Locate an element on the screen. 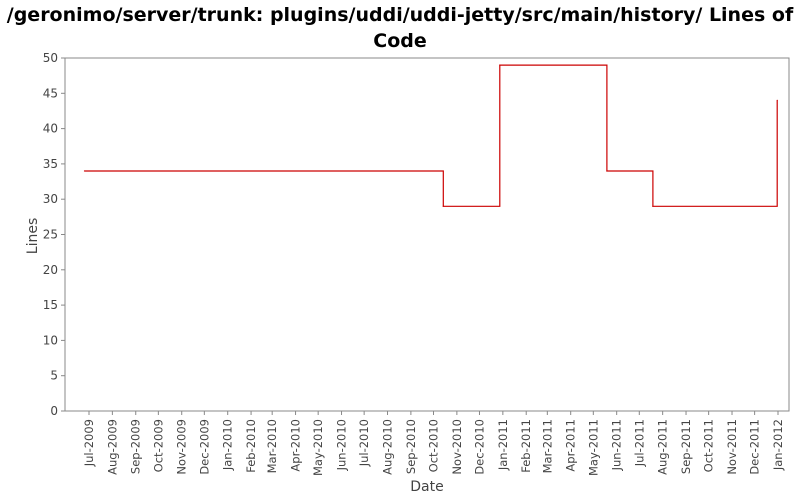 The image size is (800, 500). x-tick-label: Nov-2010 is located at coordinates (457, 447).